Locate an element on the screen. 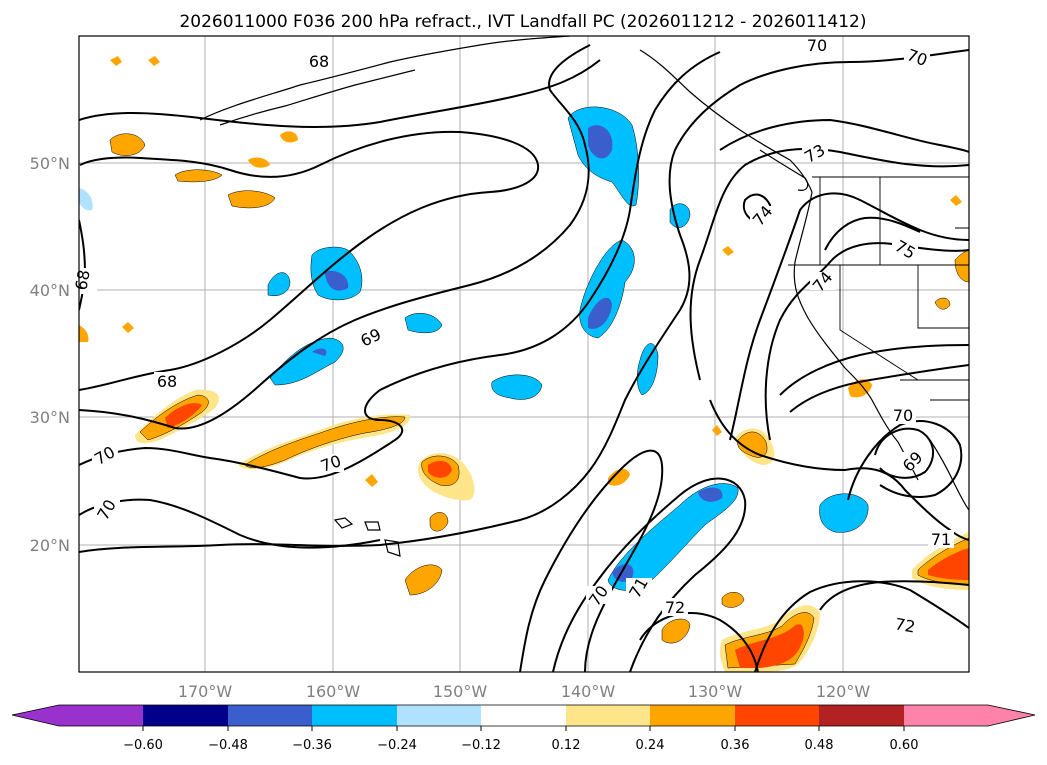 This screenshot has width=1047, height=765. baja-coast is located at coordinates (949, 475).